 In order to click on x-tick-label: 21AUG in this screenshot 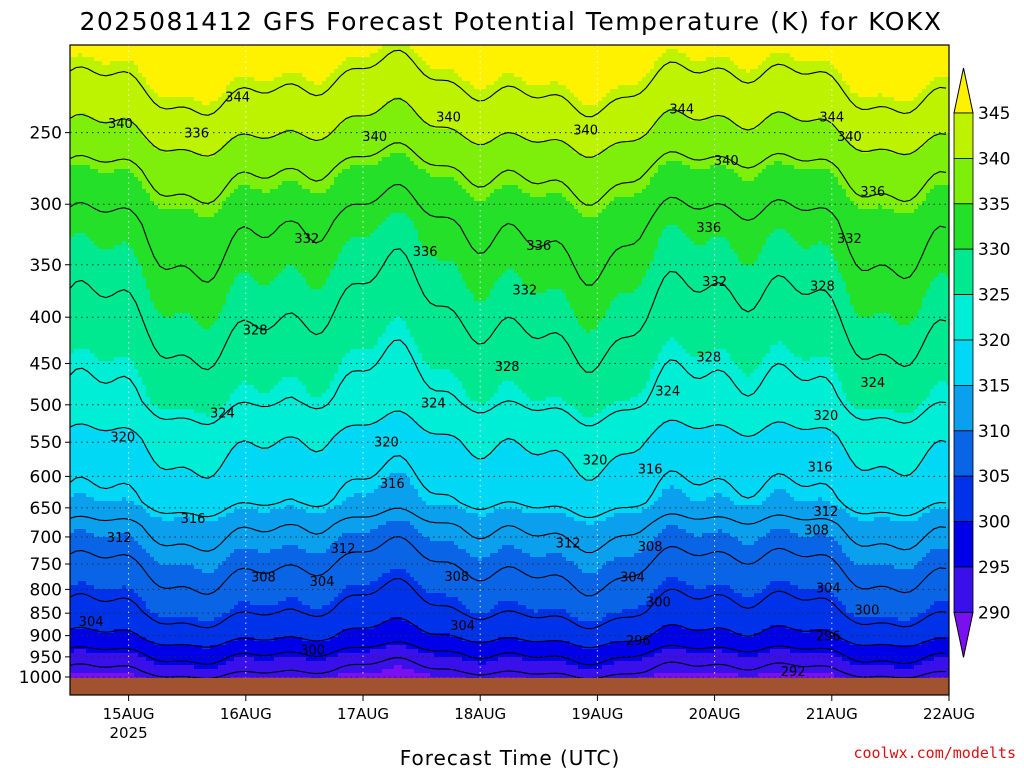, I will do `click(832, 714)`.